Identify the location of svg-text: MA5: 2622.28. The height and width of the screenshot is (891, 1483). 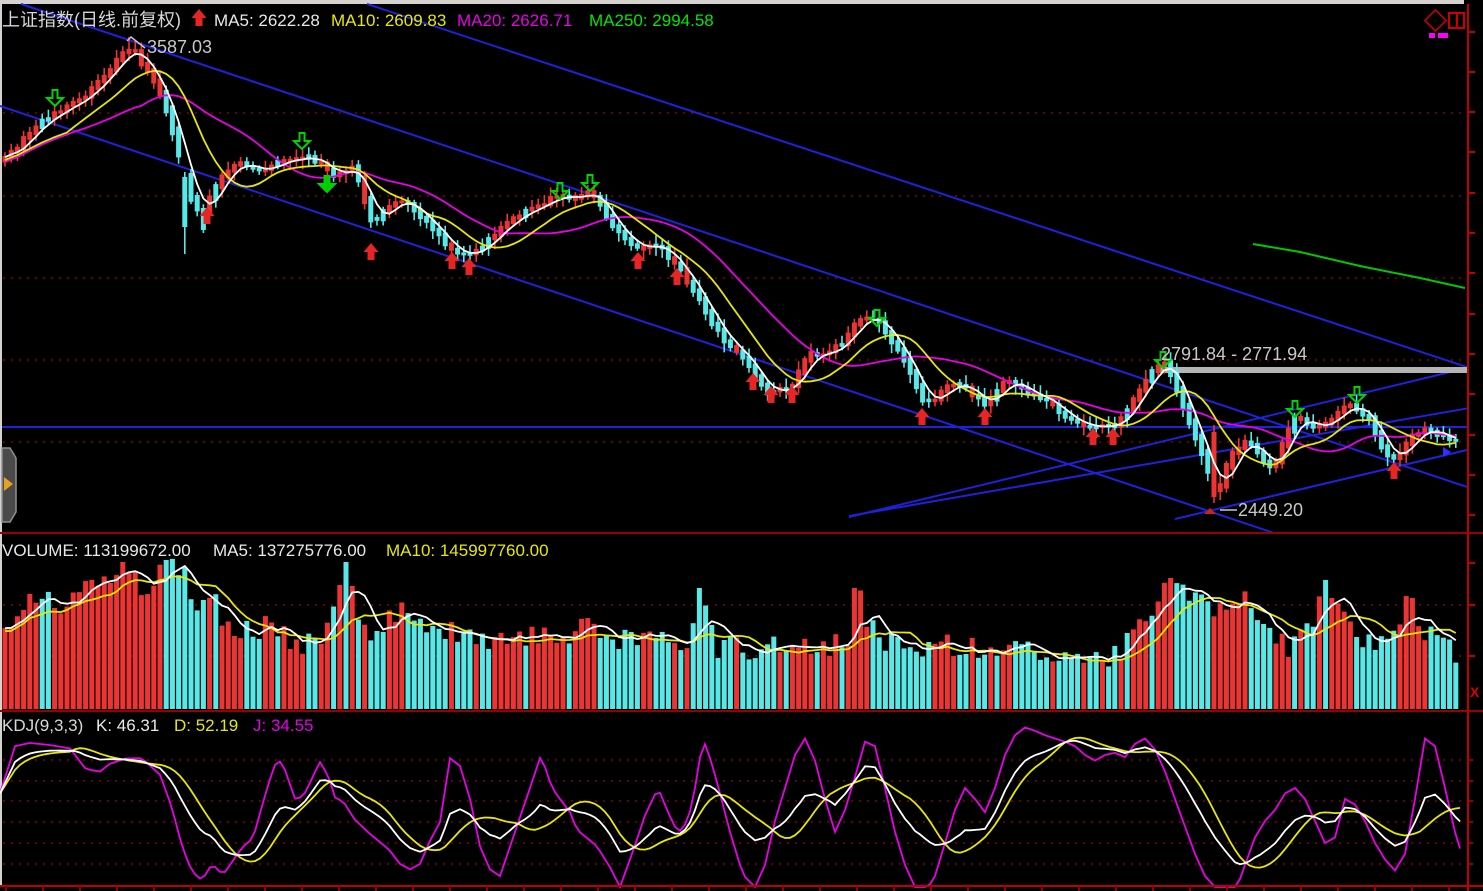
(267, 20).